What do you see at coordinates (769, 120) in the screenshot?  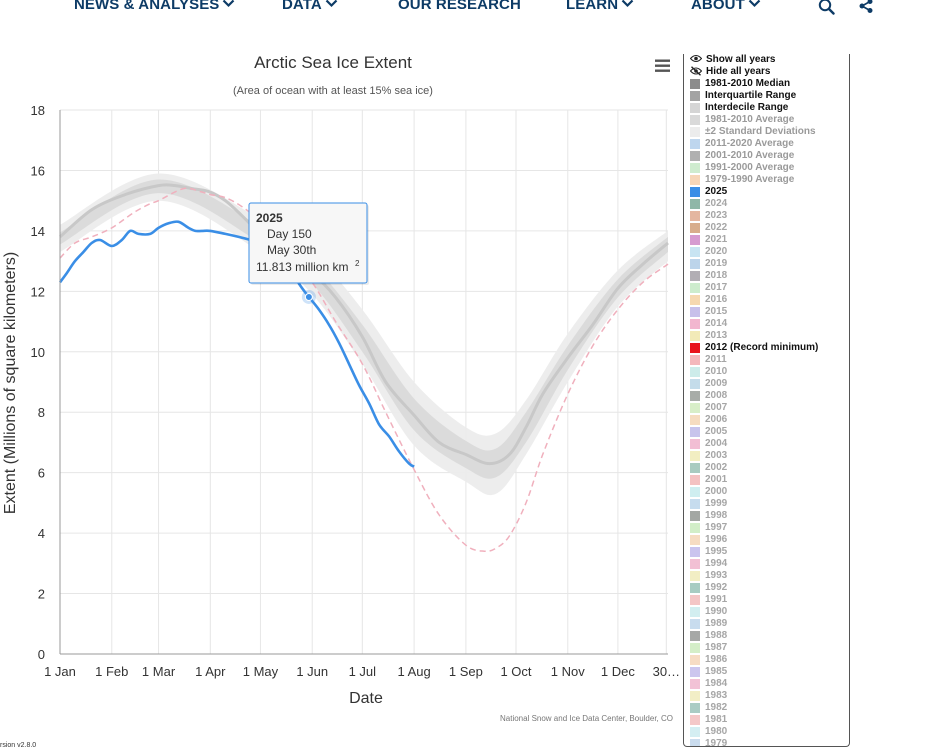 I see `legend-item: 1981-2010 Average` at bounding box center [769, 120].